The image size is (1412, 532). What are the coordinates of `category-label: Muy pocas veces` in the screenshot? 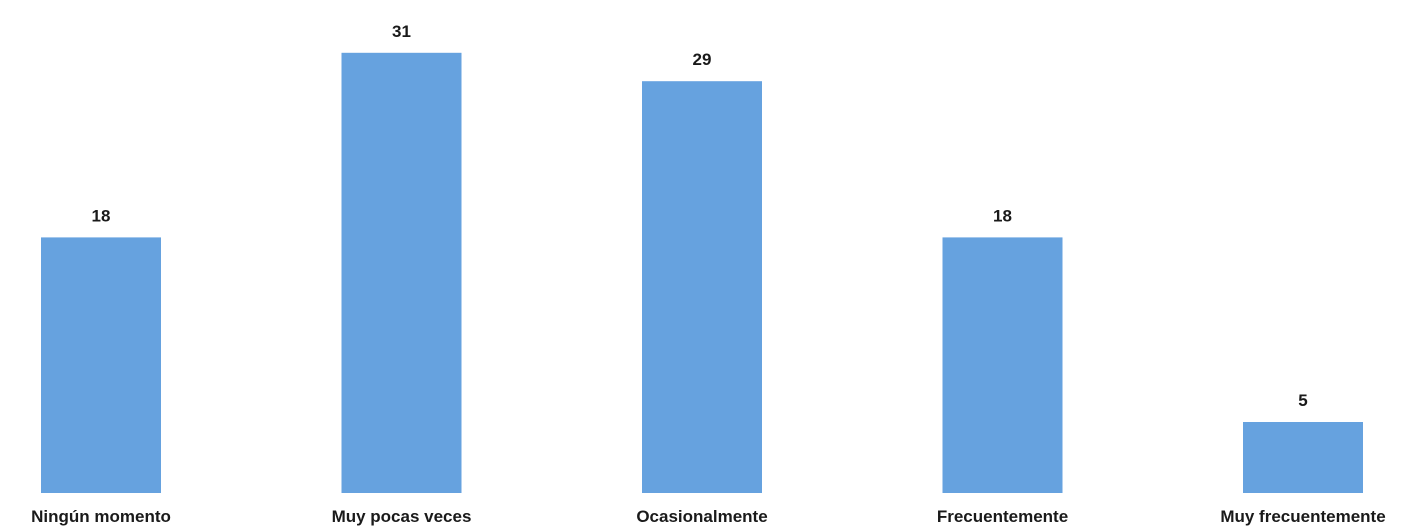 It's located at (402, 516).